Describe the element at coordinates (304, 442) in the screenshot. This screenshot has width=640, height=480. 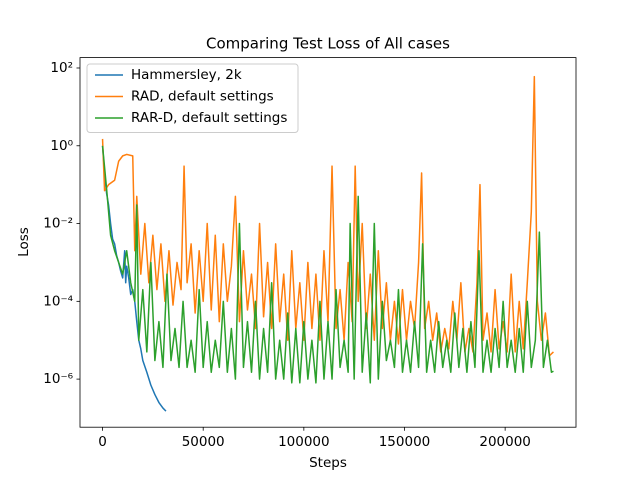
I see `x-tick-label: 100000` at that location.